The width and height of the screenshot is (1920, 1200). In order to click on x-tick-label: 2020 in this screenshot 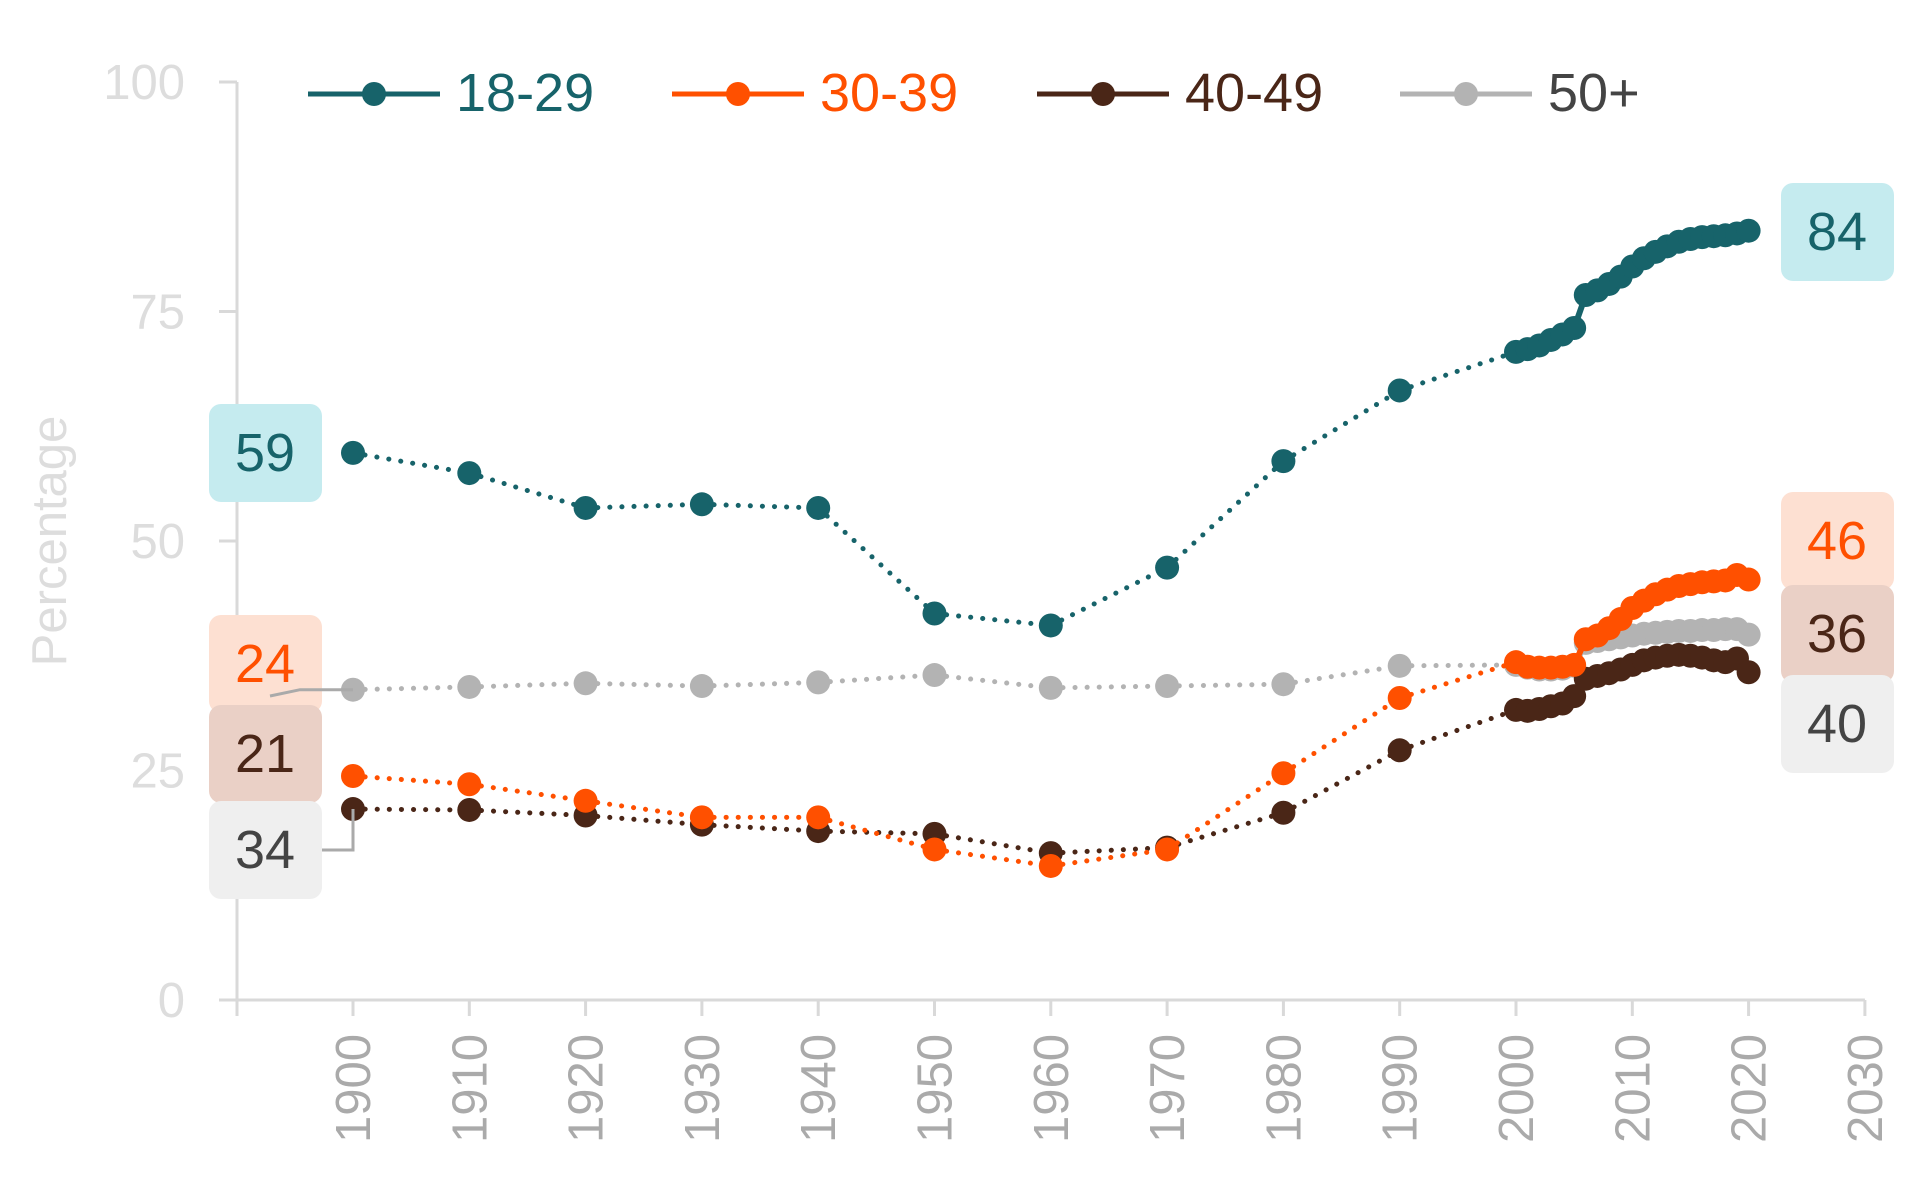, I will do `click(1750, 1088)`.